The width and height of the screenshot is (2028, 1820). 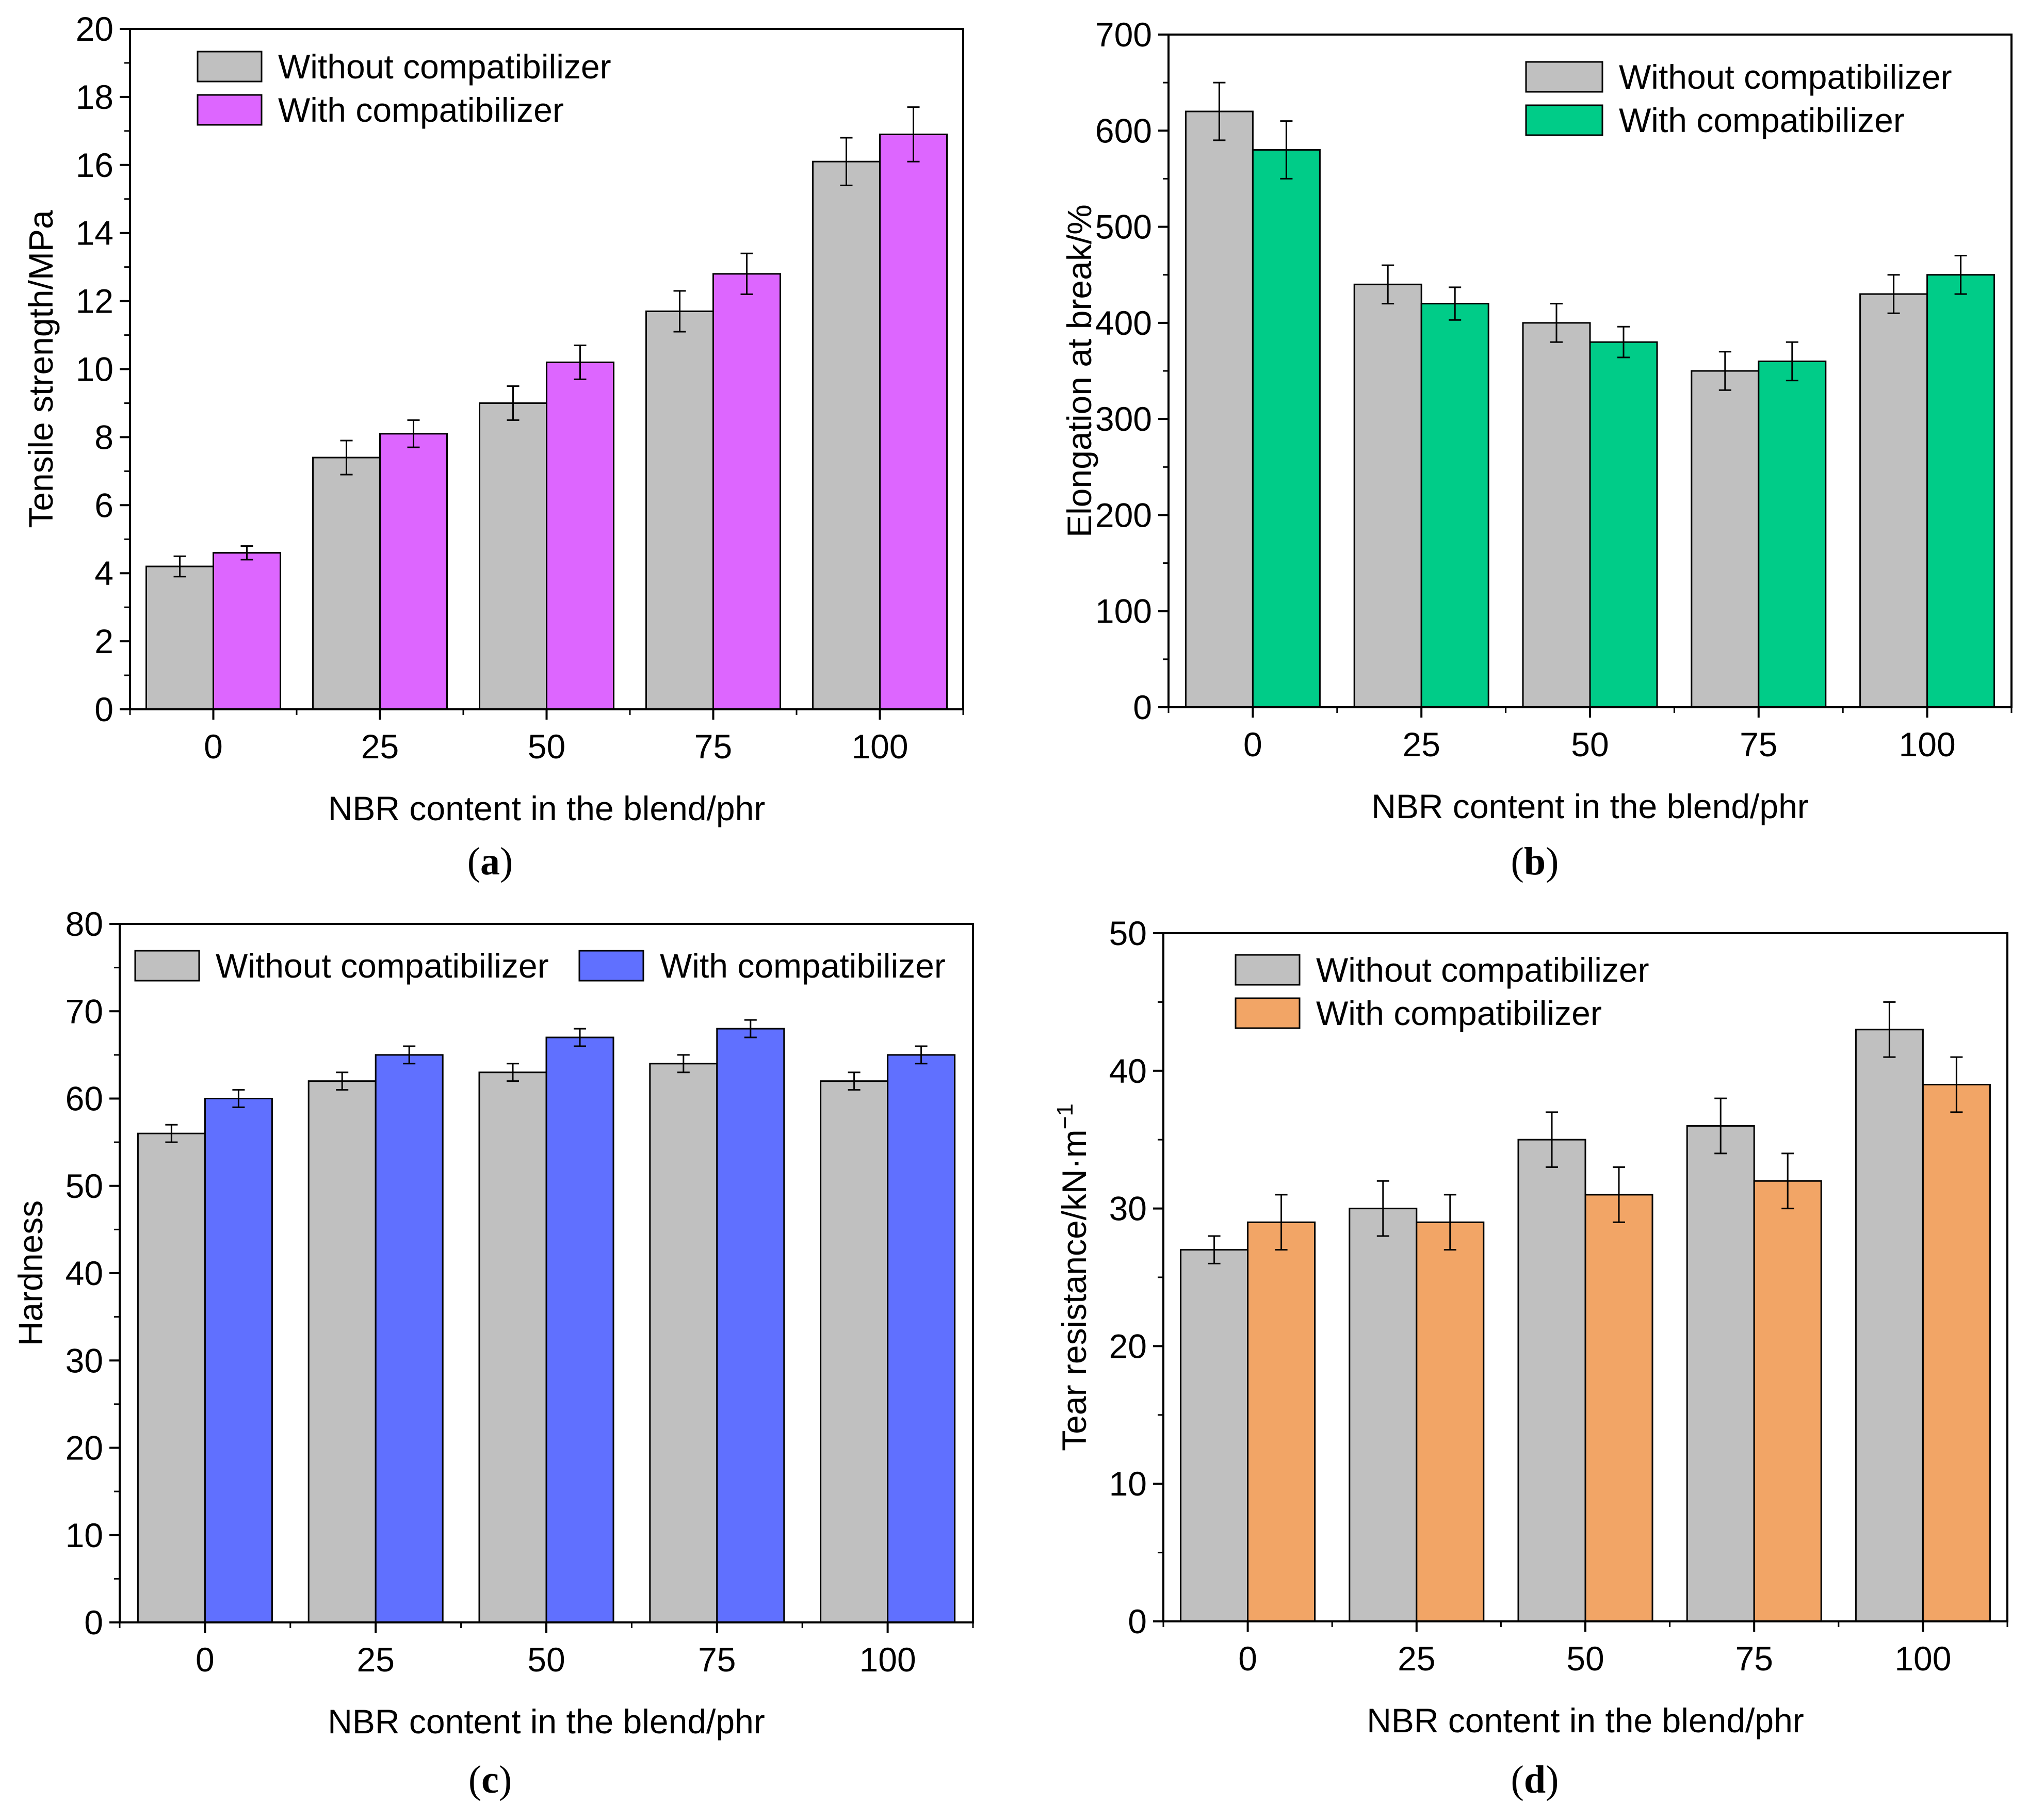 I want to click on legend-label-without: Without compatibilizer, so click(x=1785, y=77).